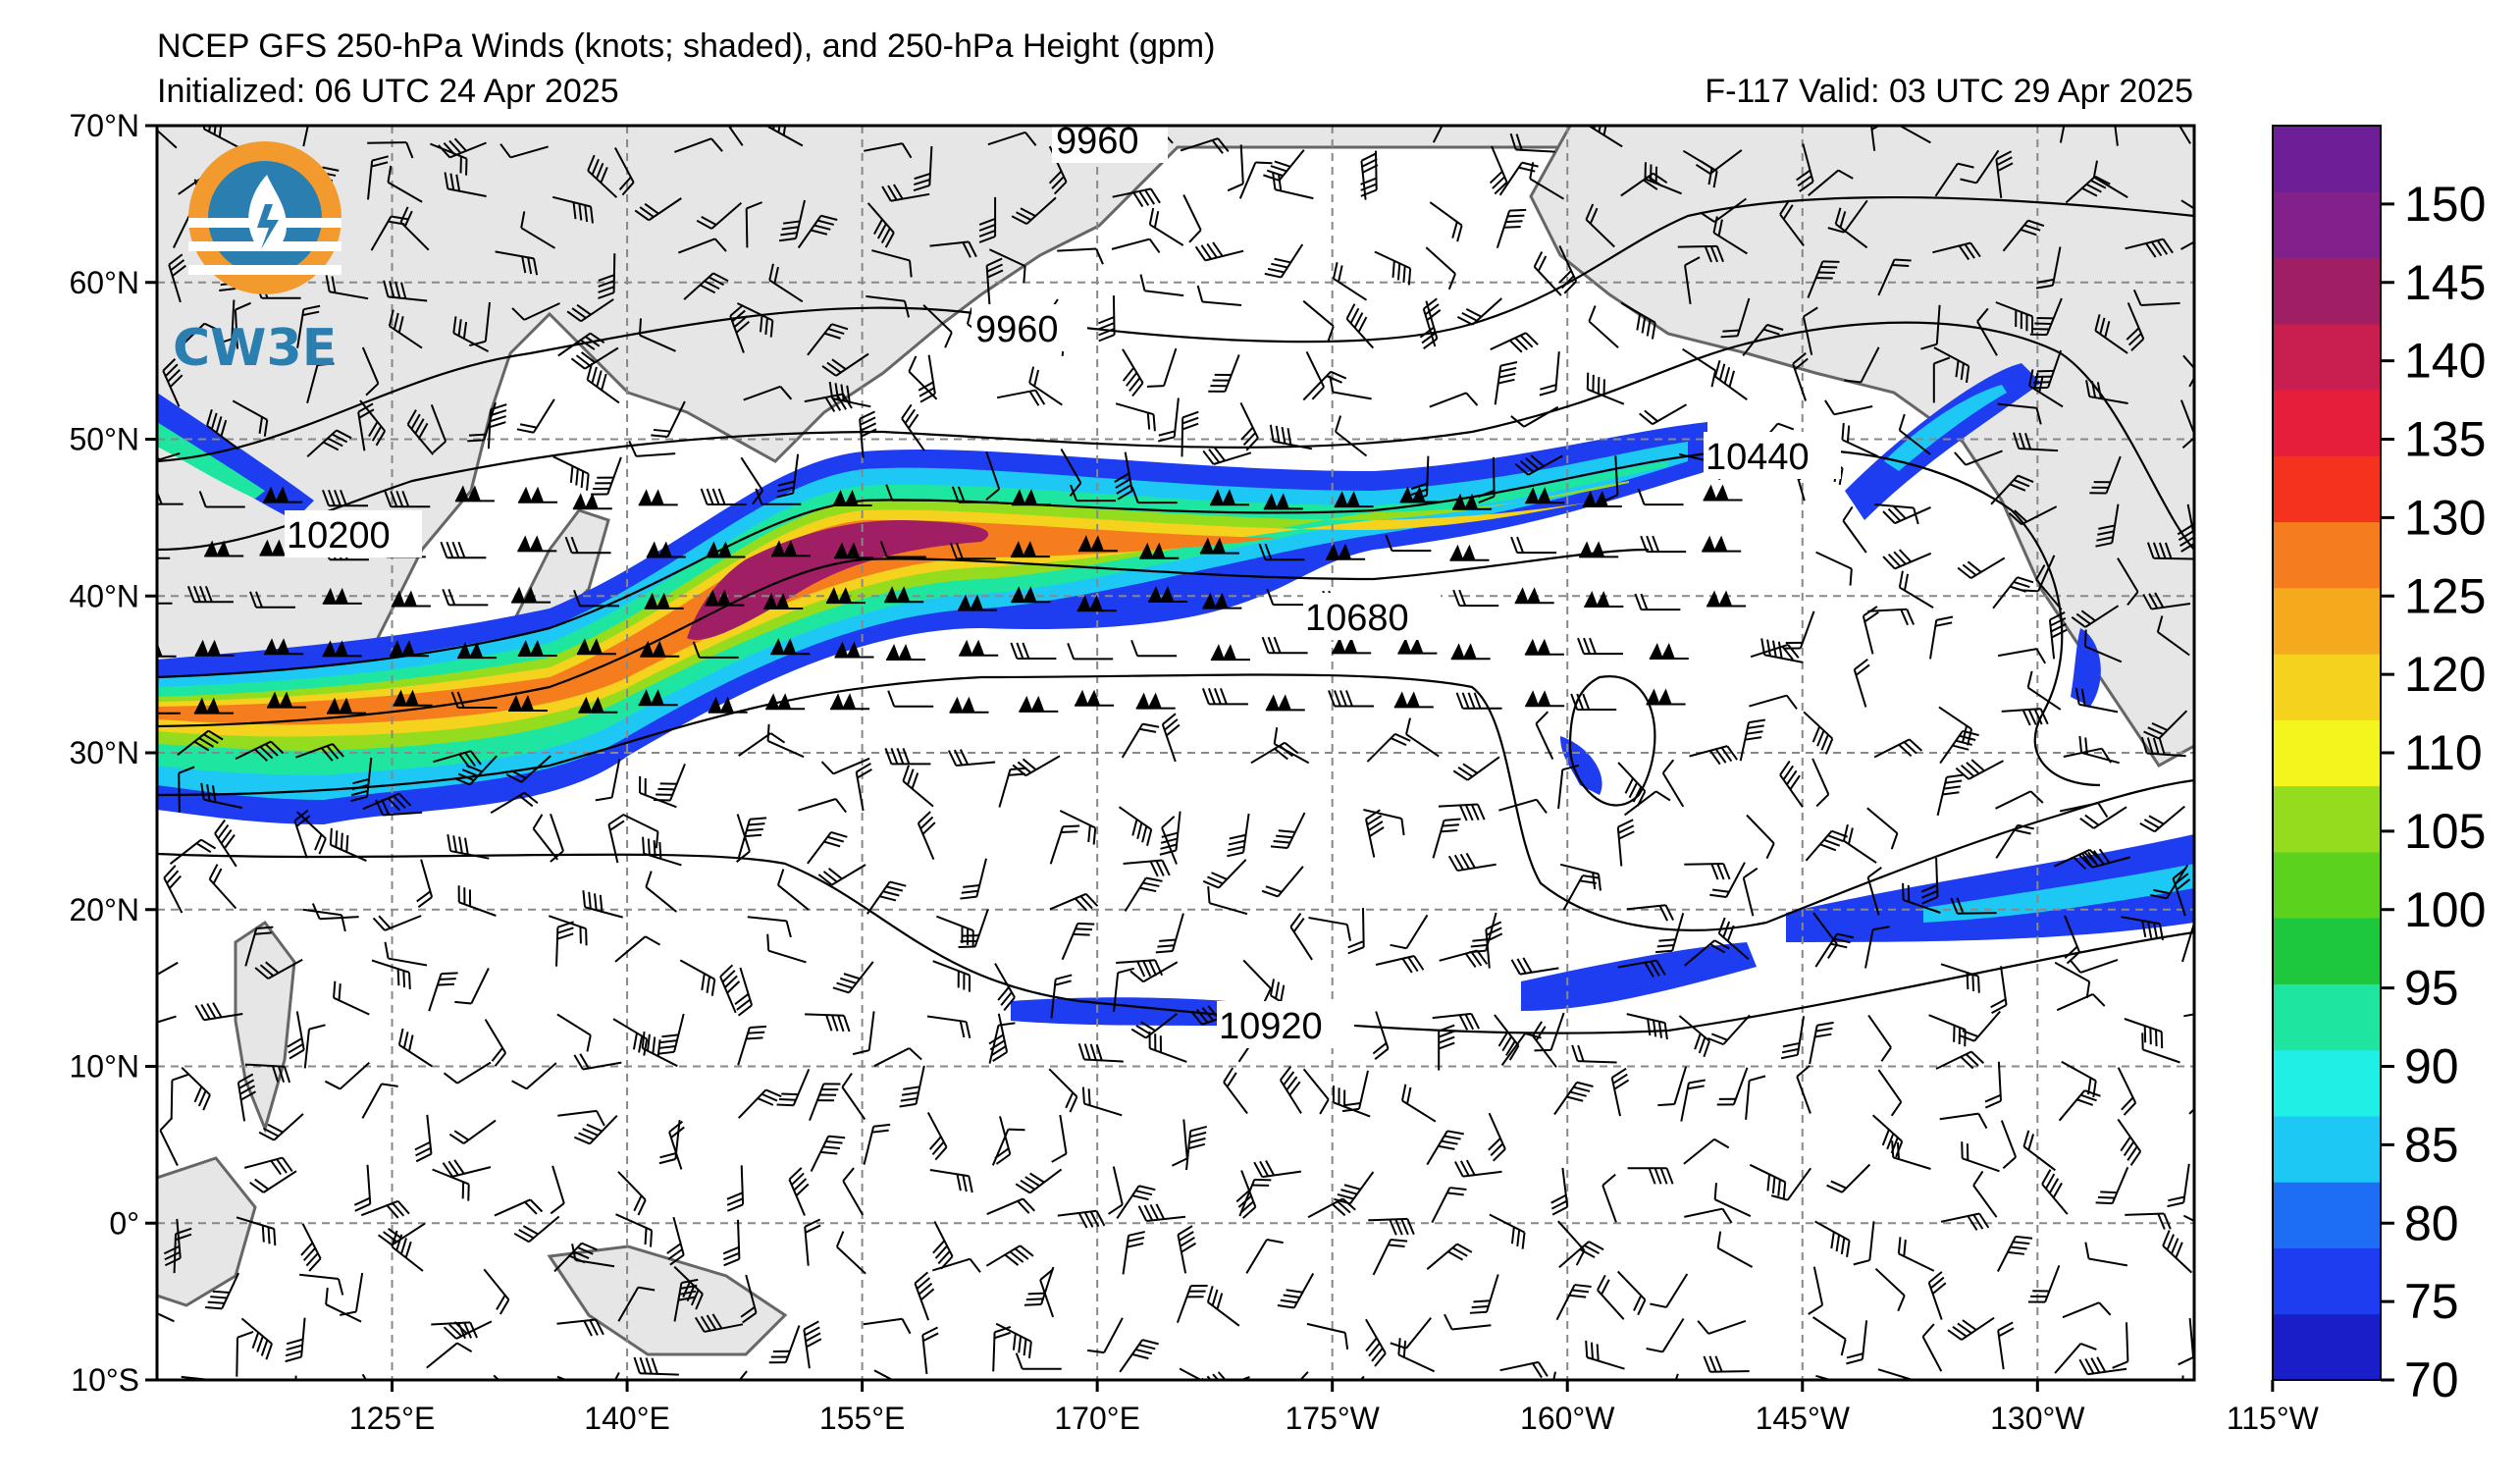  Describe the element at coordinates (1271, 1026) in the screenshot. I see `contour-label-10920: 10920` at that location.